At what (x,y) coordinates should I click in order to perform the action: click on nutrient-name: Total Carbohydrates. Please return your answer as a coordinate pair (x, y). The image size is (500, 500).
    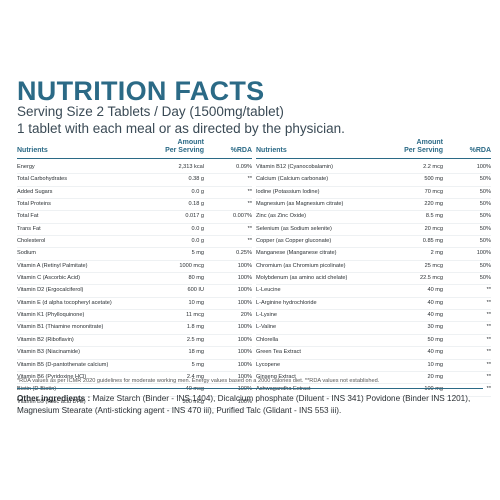
    Looking at the image, I should click on (42, 179).